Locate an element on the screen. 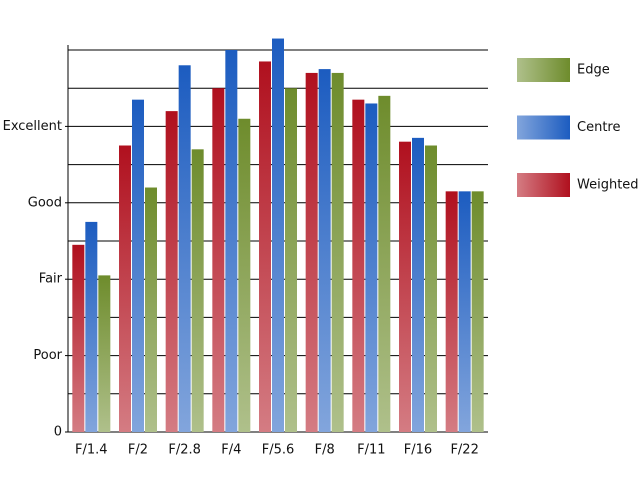  legend-label: Edge is located at coordinates (593, 70).